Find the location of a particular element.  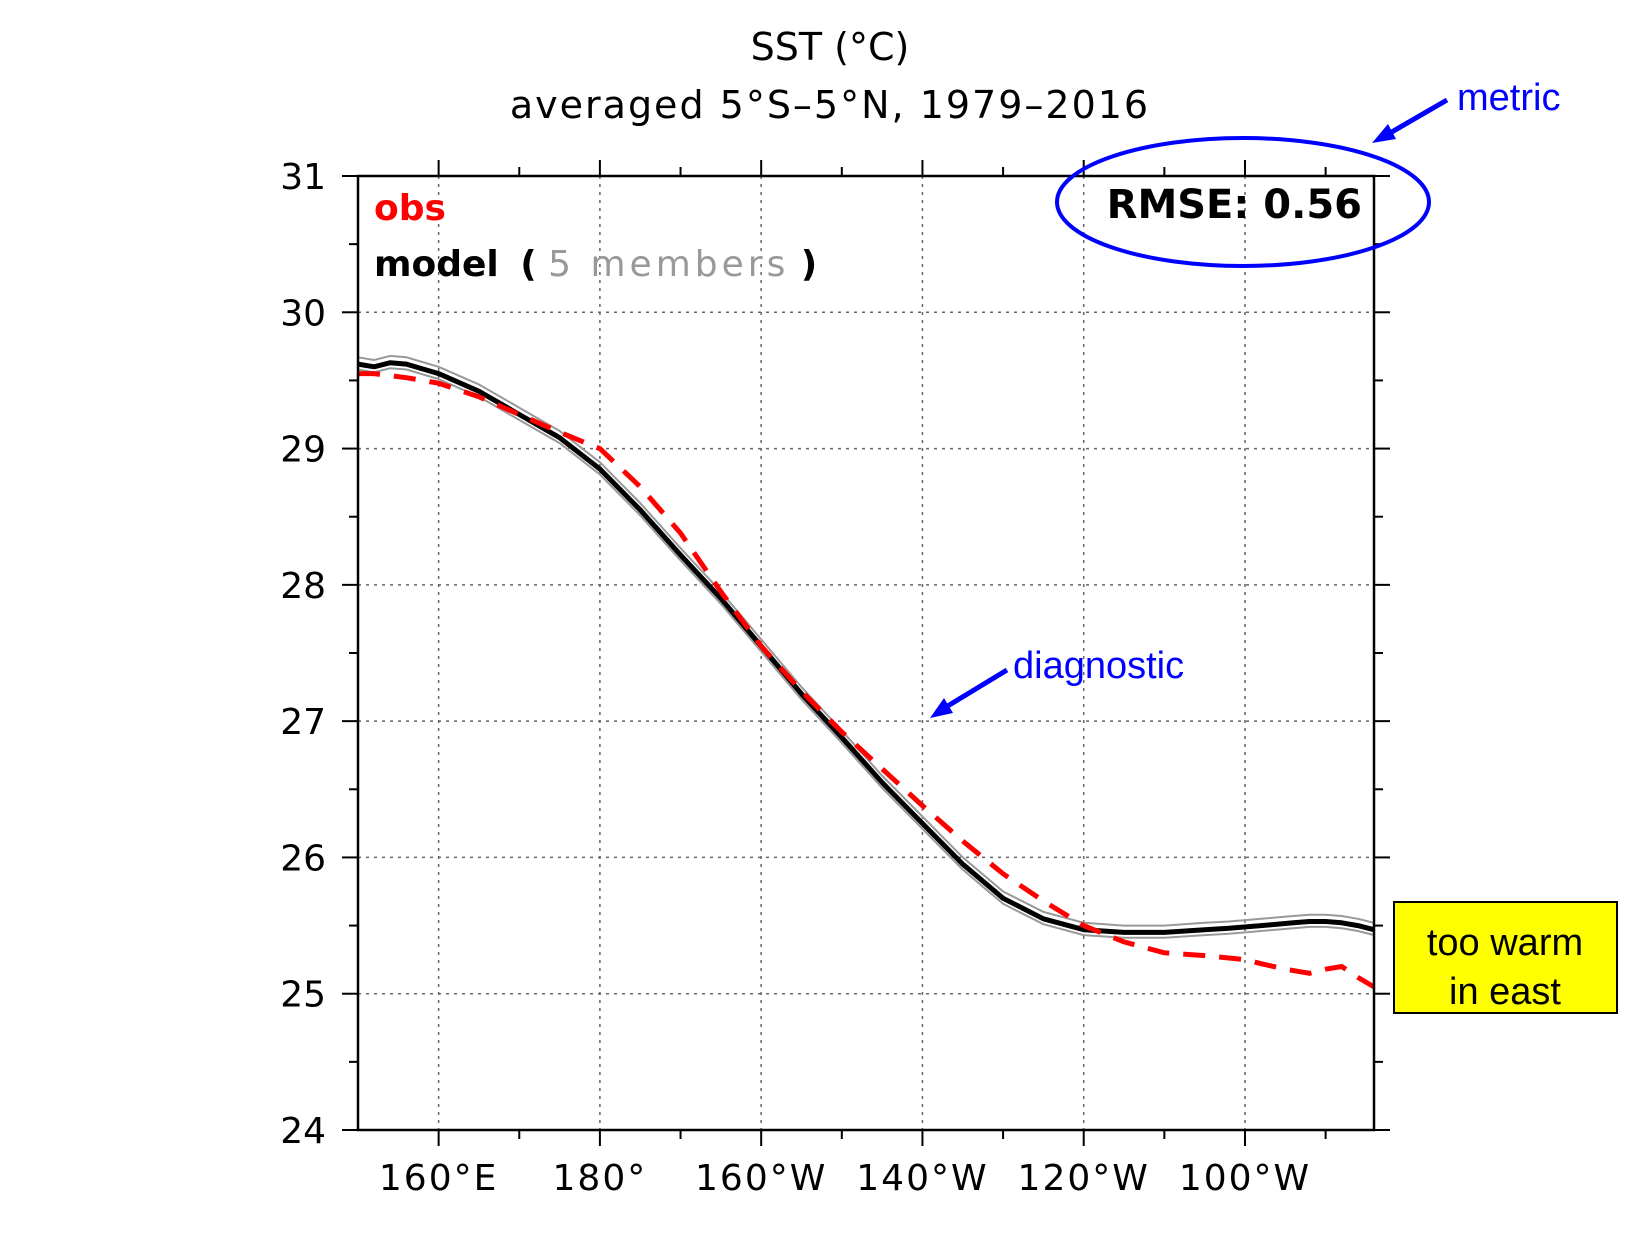

y-tick-label: 24 is located at coordinates (303, 1131).